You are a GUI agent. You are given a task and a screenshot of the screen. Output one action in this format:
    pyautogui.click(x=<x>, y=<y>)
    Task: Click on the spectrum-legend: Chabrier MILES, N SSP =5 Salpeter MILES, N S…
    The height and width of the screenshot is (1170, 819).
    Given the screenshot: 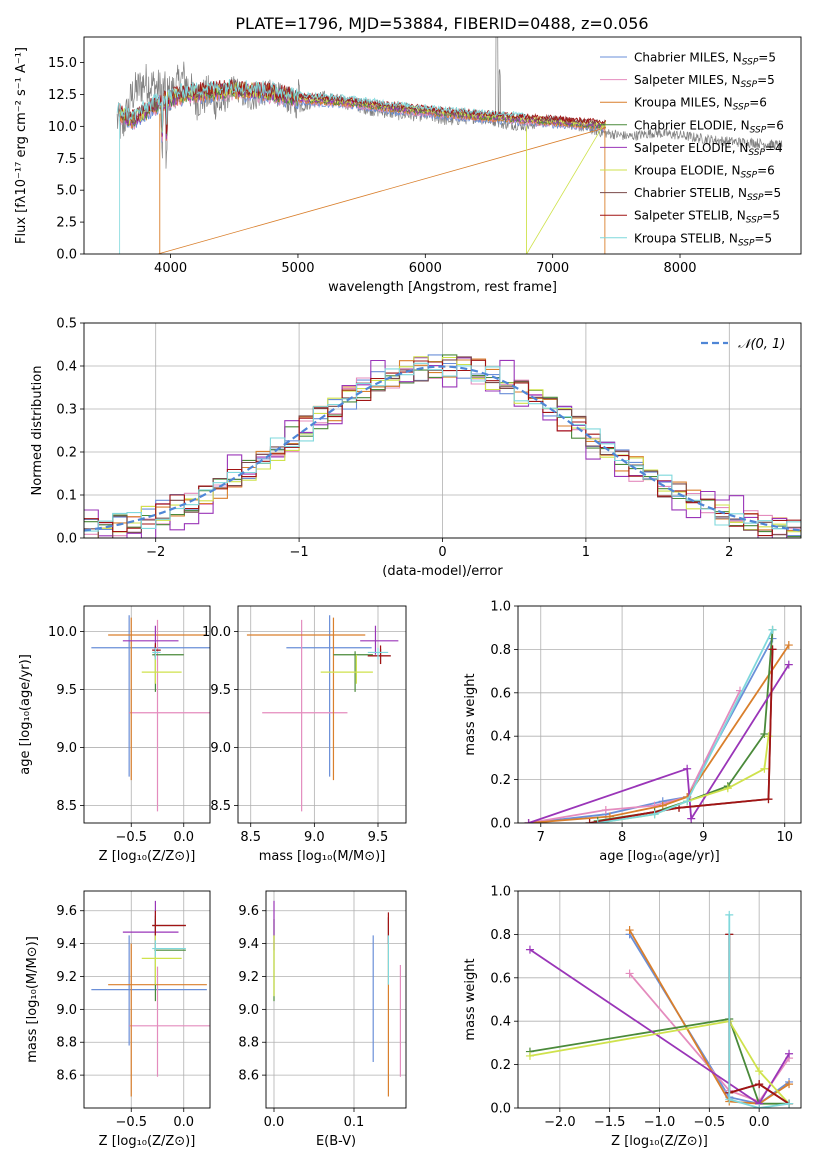 What is the action you would take?
    pyautogui.click(x=692, y=149)
    